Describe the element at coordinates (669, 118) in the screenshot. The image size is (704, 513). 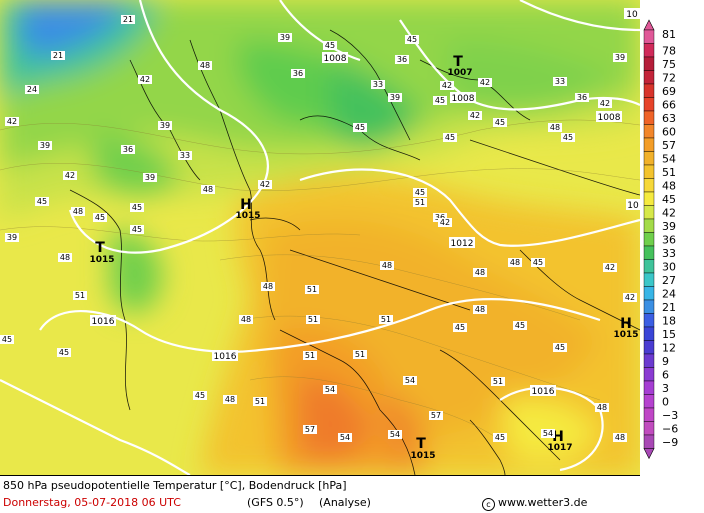
I see `colorbar-label: 63` at that location.